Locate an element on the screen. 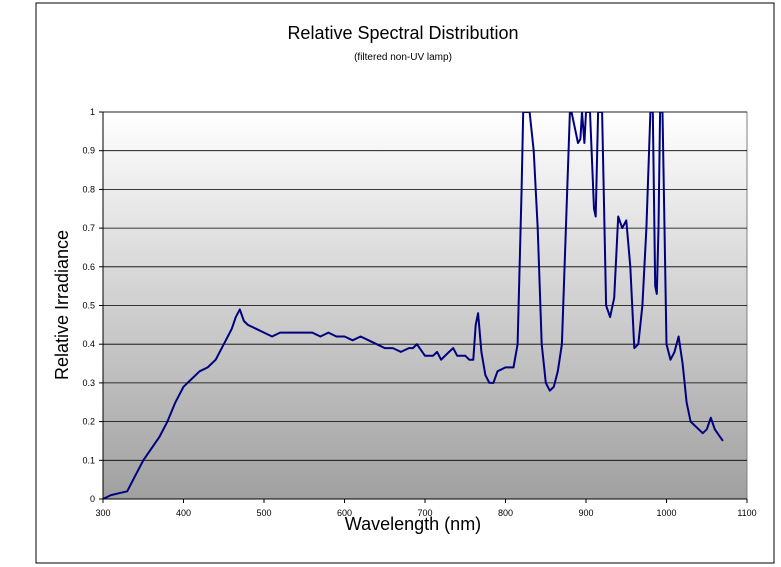 The height and width of the screenshot is (567, 781). x-tick-label: 600 is located at coordinates (344, 513).